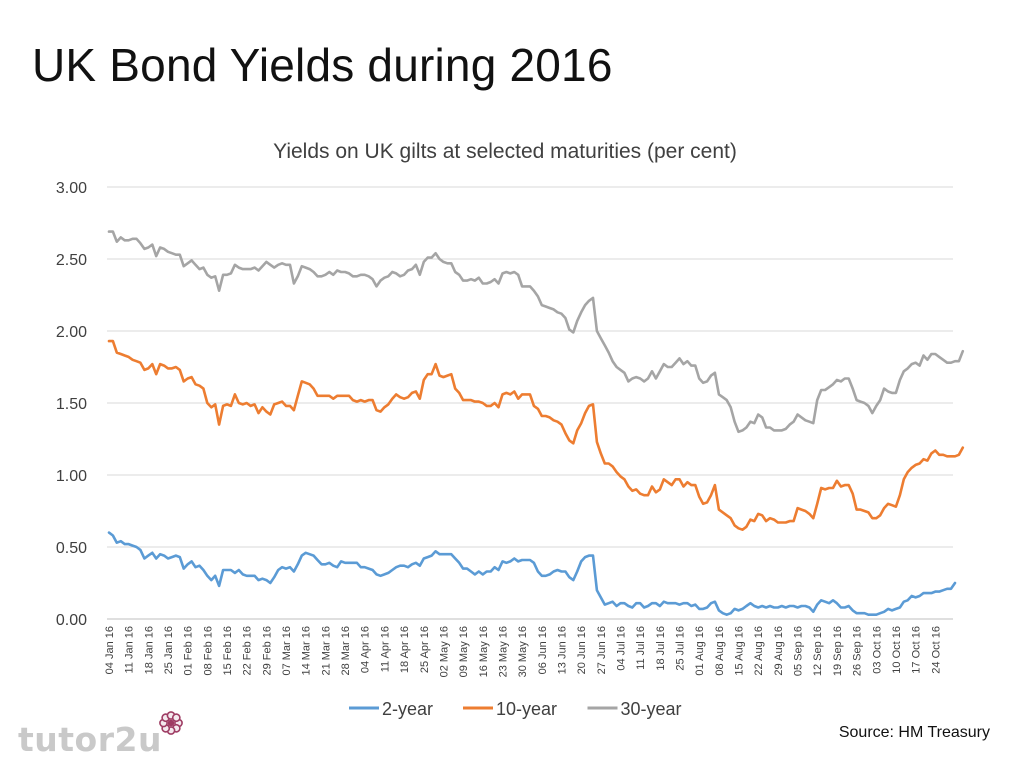 This screenshot has height=768, width=1024. Describe the element at coordinates (897, 650) in the screenshot. I see `x-tick-label: 10 Oct 16` at that location.